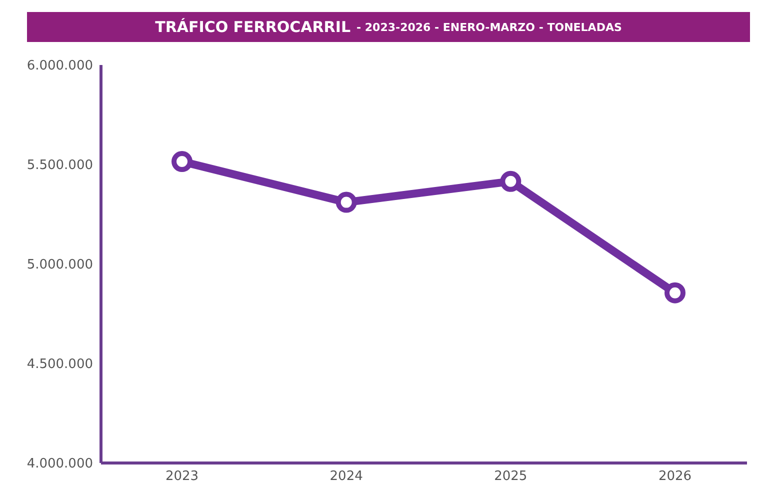 This screenshot has height=502, width=780. Describe the element at coordinates (59, 265) in the screenshot. I see `y-tick-label: 5.000.000` at that location.